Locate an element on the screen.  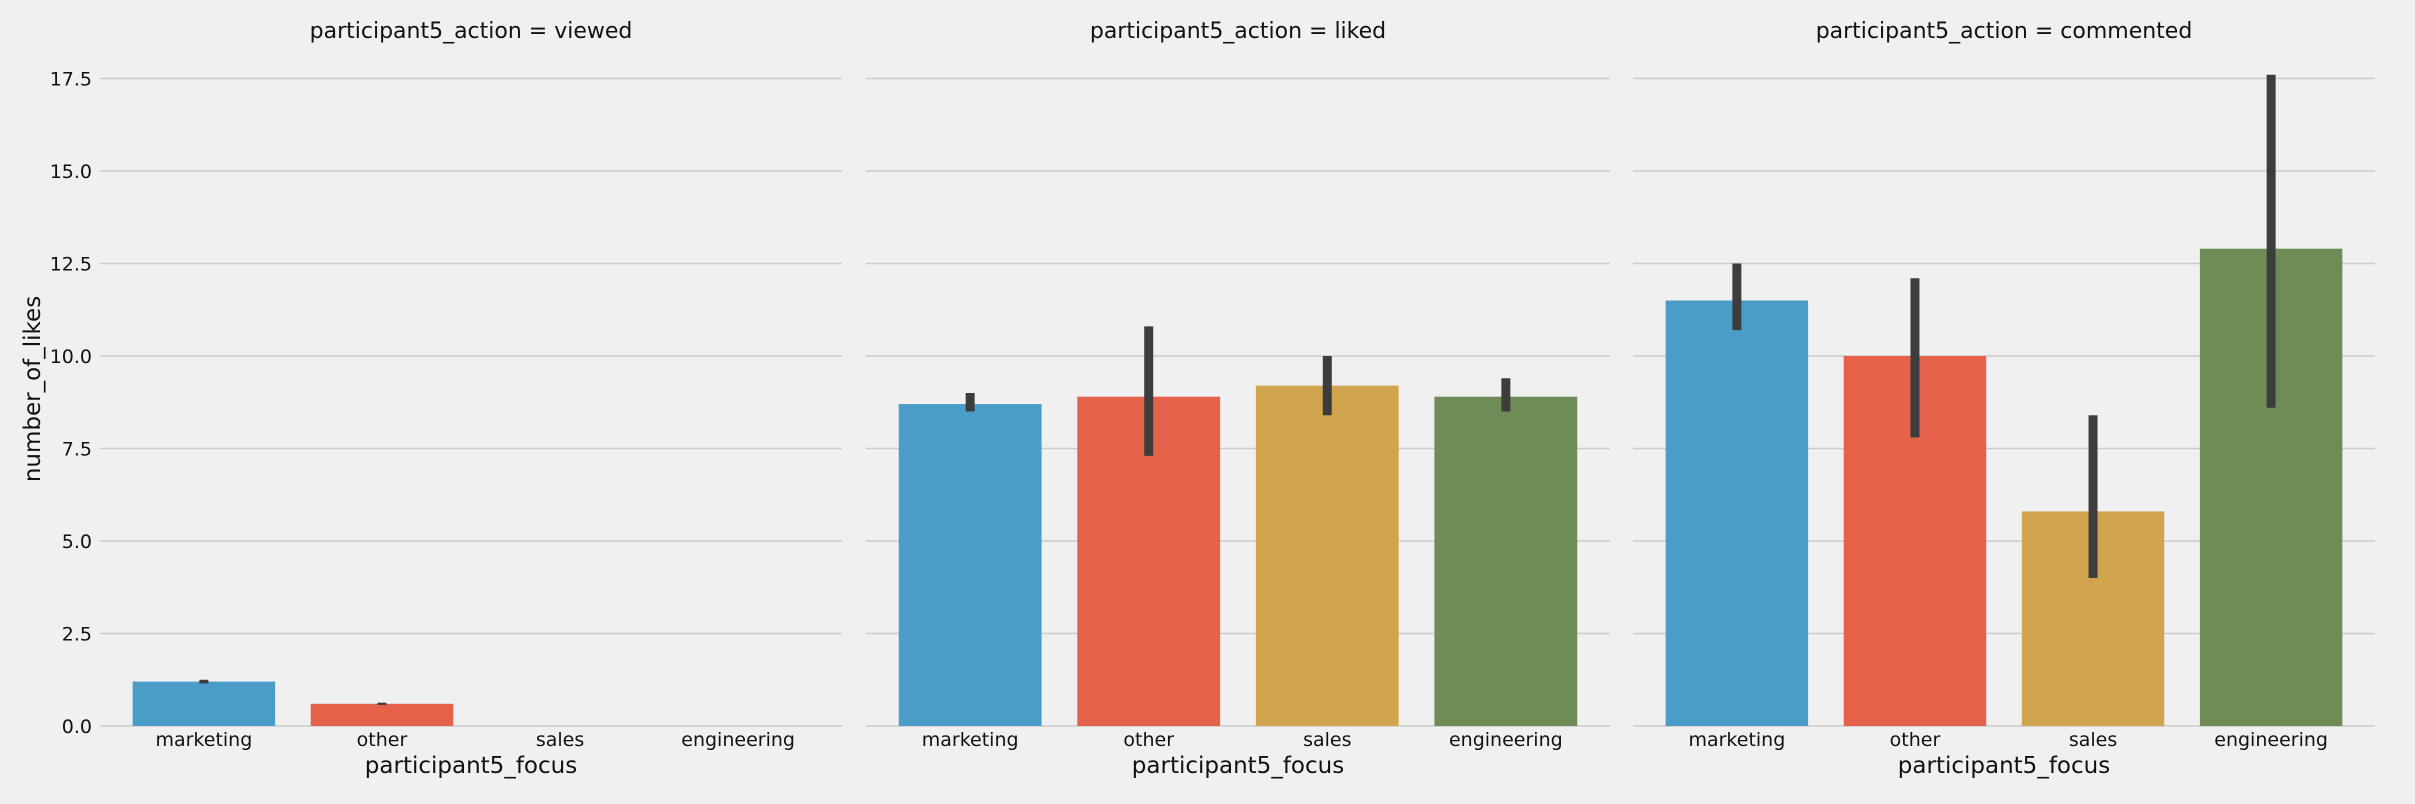
x-tick-label-1-other: other is located at coordinates (1148, 740).